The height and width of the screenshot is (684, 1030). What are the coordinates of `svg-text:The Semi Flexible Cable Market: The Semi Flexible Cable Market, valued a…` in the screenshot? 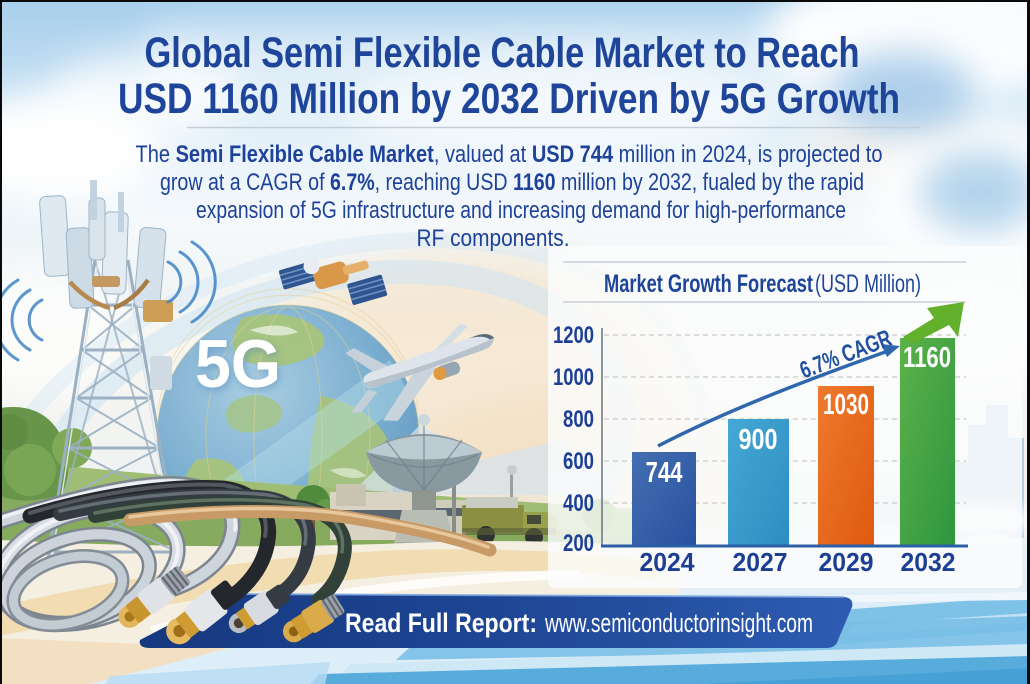 It's located at (509, 154).